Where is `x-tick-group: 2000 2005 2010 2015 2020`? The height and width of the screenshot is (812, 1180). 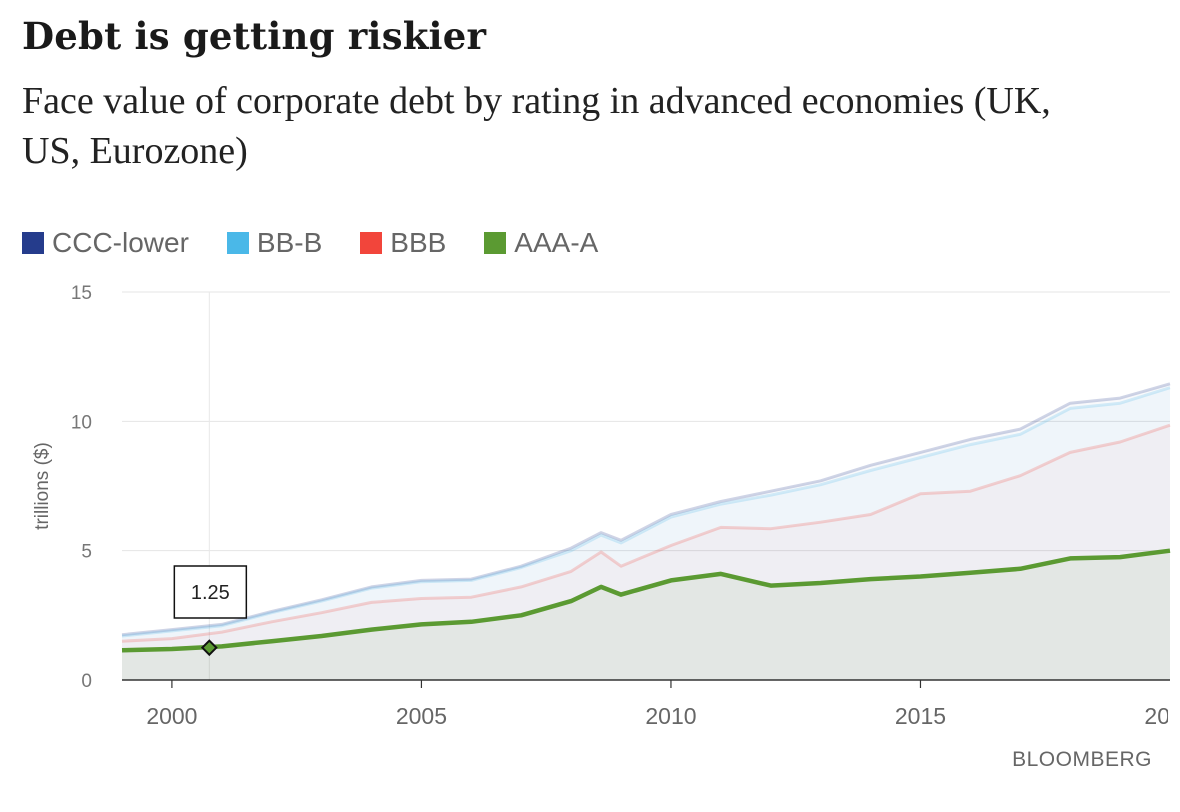
x-tick-group: 2000 2005 2010 2015 2020 is located at coordinates (663, 704).